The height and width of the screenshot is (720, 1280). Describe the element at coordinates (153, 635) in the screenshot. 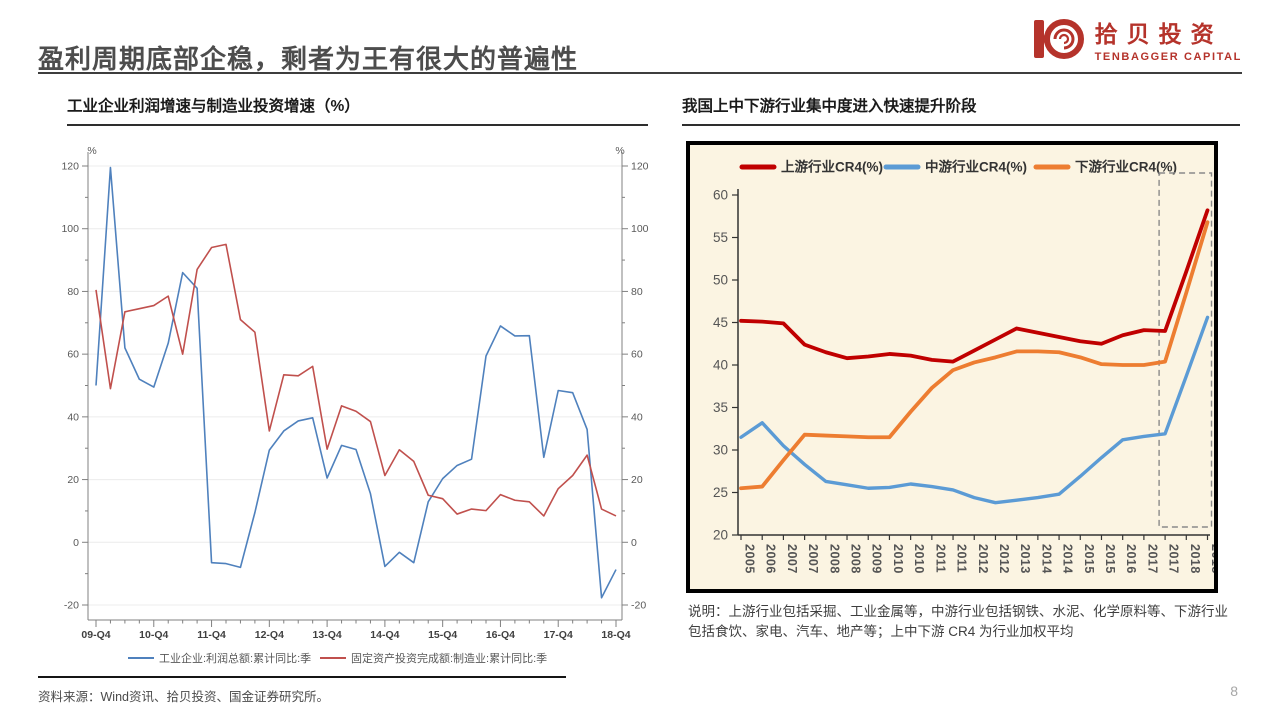

I see `svg-text: 10-Q4` at that location.